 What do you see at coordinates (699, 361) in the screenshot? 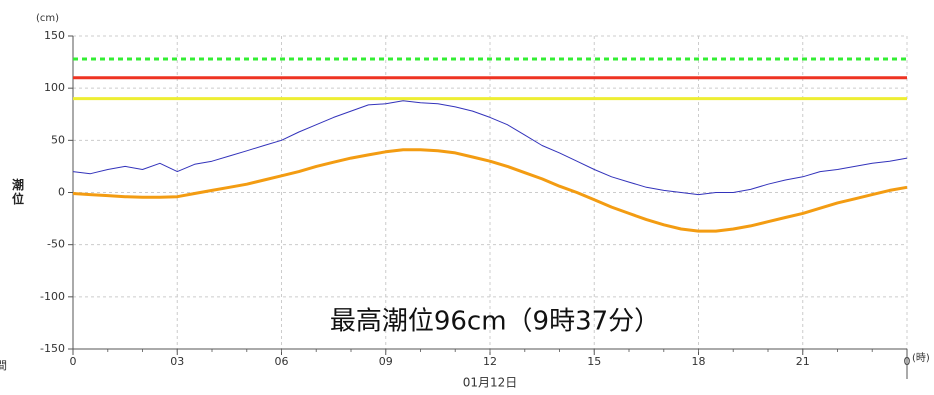
I see `x-tick-label: 18` at bounding box center [699, 361].